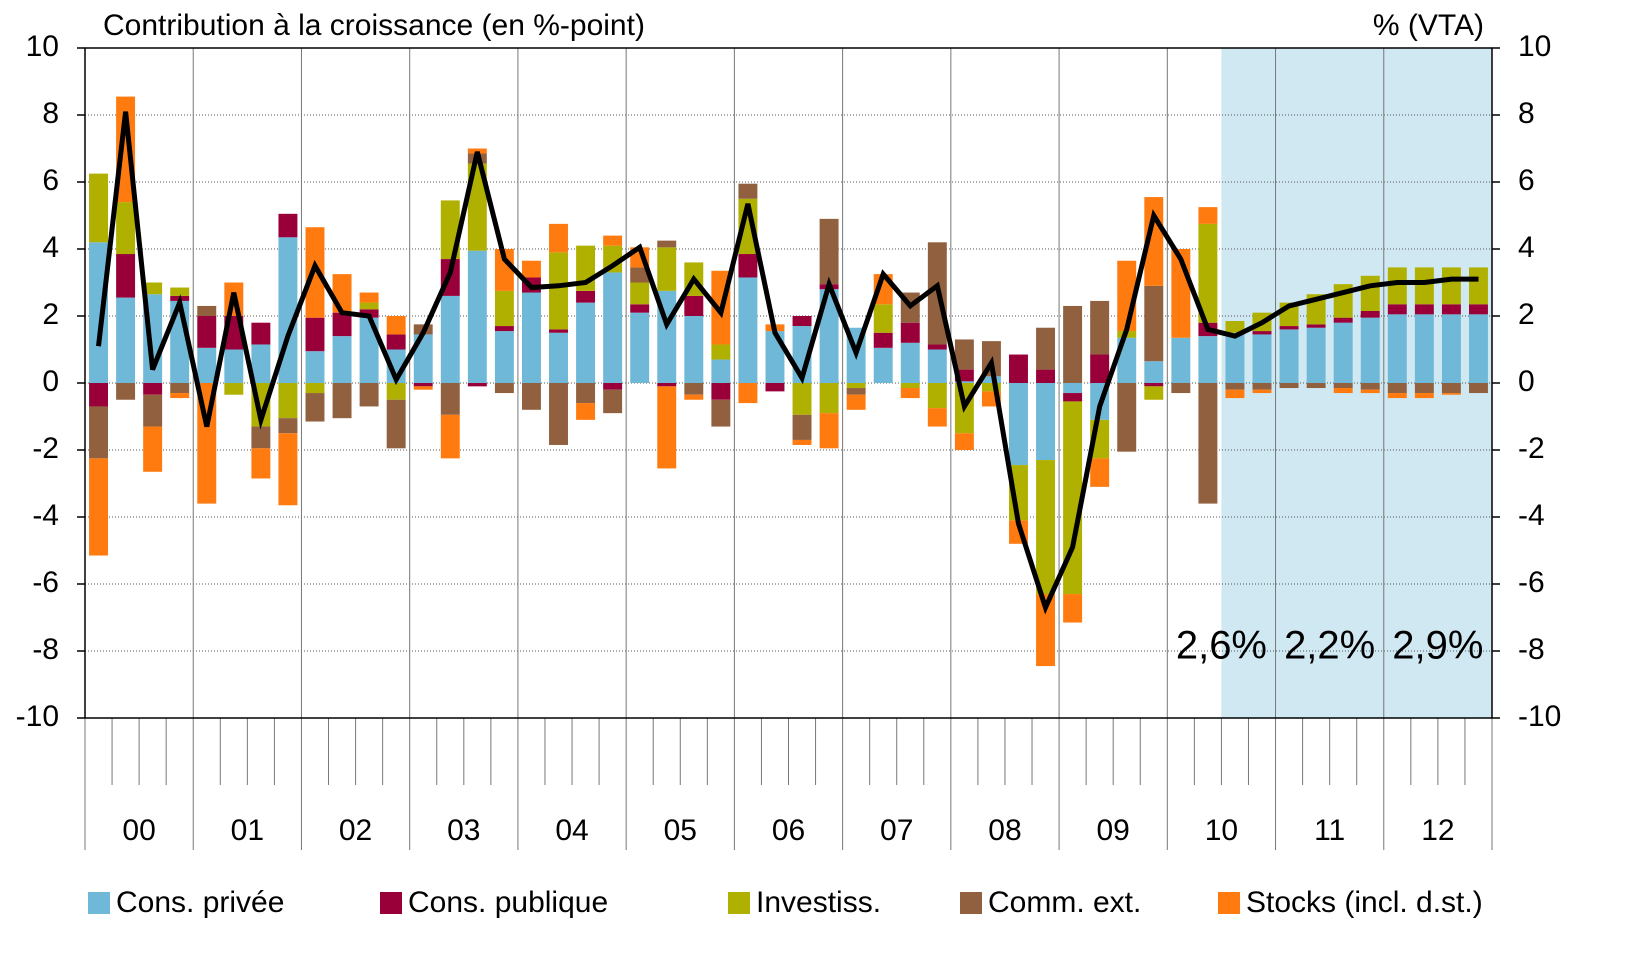 The image size is (1637, 965). Describe the element at coordinates (1221, 646) in the screenshot. I see `annotation: 2,6%` at that location.